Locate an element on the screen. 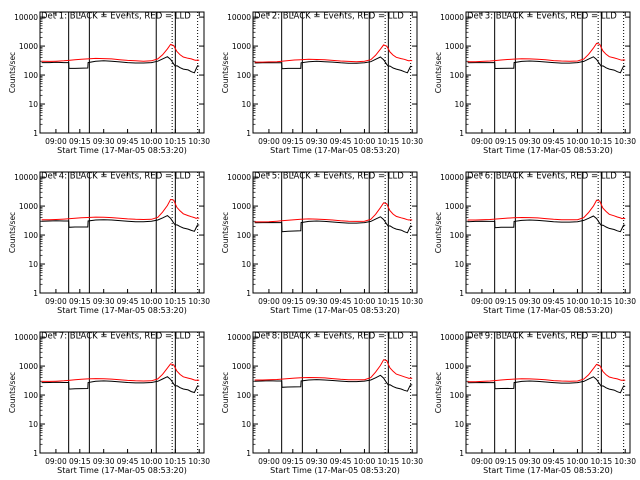 This screenshot has width=640, height=480. panel-title: Det 7: BLACK = Events, RED = LLD is located at coordinates (116, 337).